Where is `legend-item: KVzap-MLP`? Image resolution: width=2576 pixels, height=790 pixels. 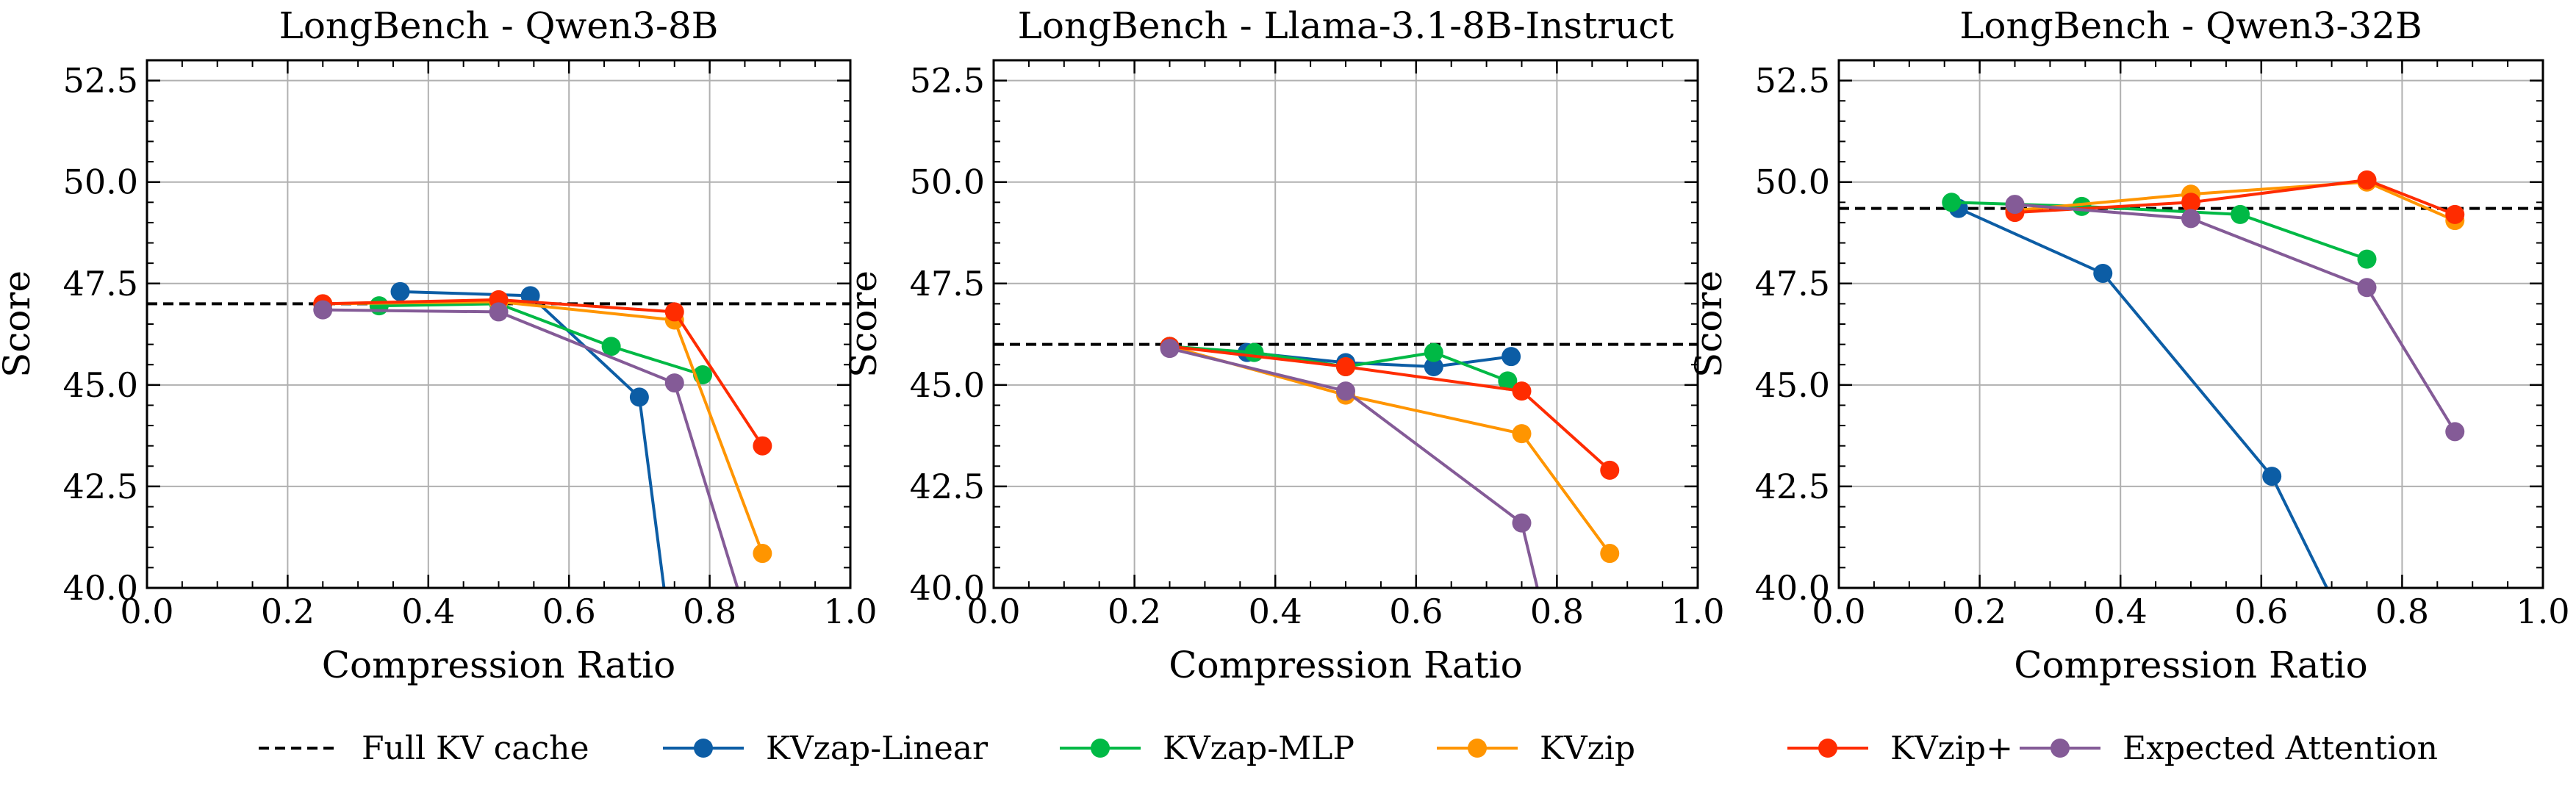 legend-item: KVzap-MLP is located at coordinates (1207, 748).